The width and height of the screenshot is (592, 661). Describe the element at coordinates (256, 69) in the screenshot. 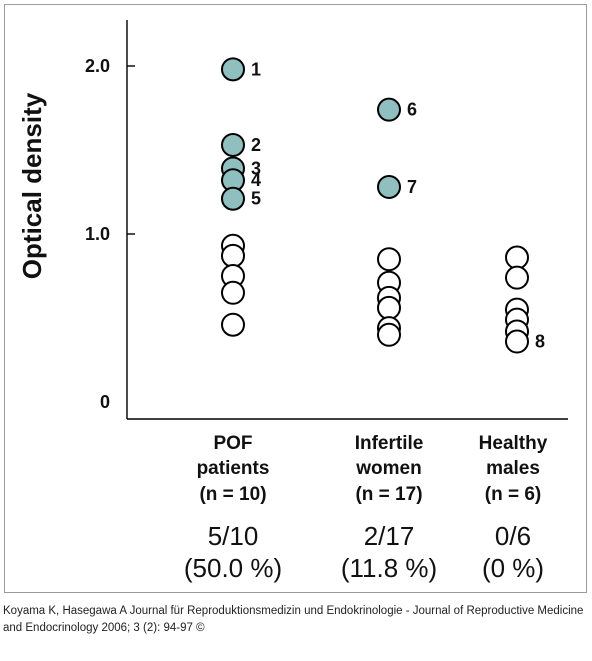

I see `point-number-label: 1` at that location.